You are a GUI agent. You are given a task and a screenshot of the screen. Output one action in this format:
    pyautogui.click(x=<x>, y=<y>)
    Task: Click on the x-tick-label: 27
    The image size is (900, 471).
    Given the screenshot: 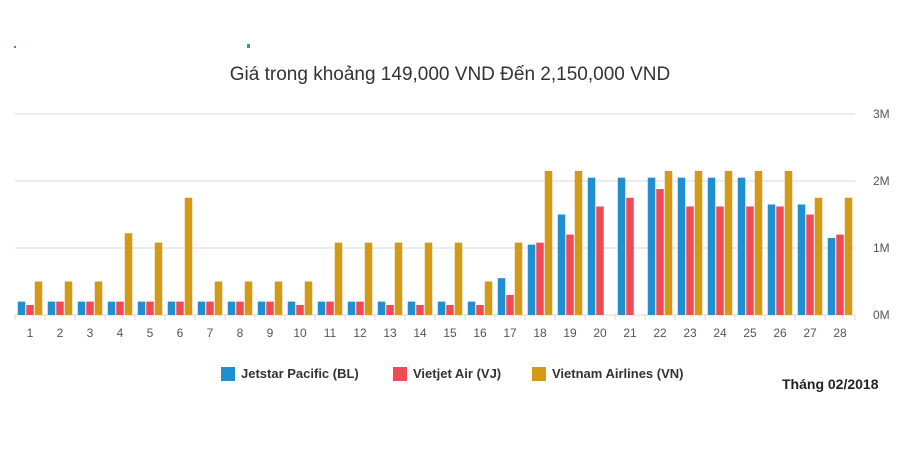 What is the action you would take?
    pyautogui.click(x=810, y=333)
    